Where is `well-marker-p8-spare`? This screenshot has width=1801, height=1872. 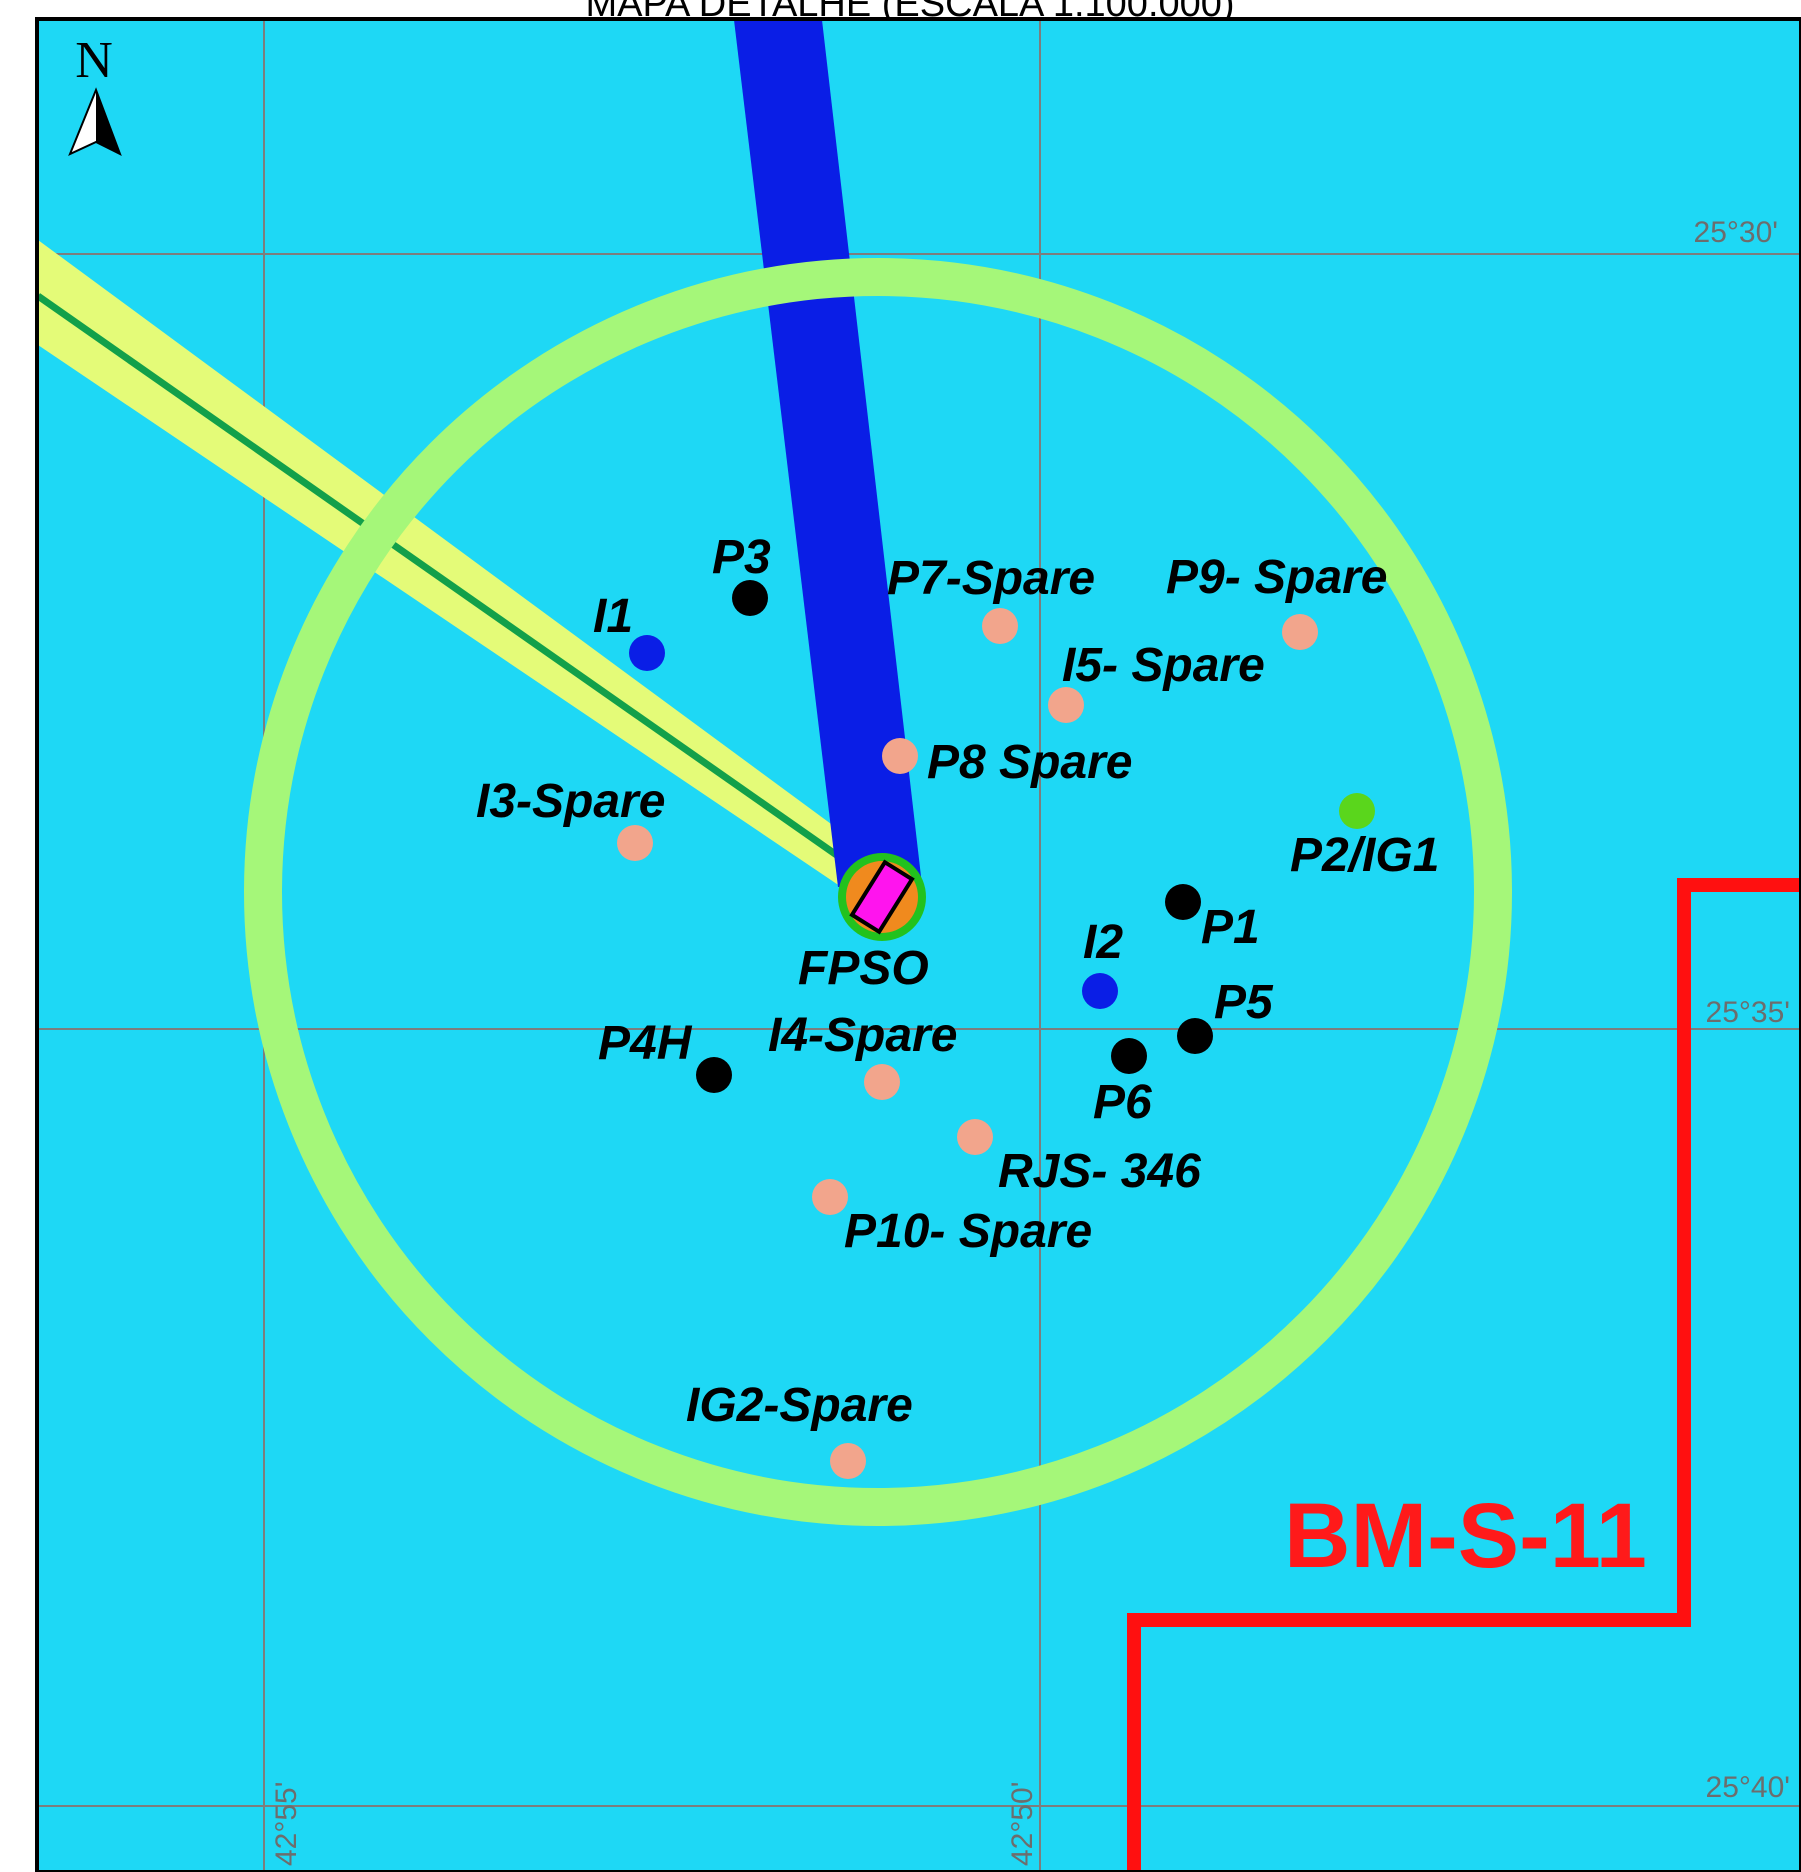
well-marker-p8-spare is located at coordinates (900, 756).